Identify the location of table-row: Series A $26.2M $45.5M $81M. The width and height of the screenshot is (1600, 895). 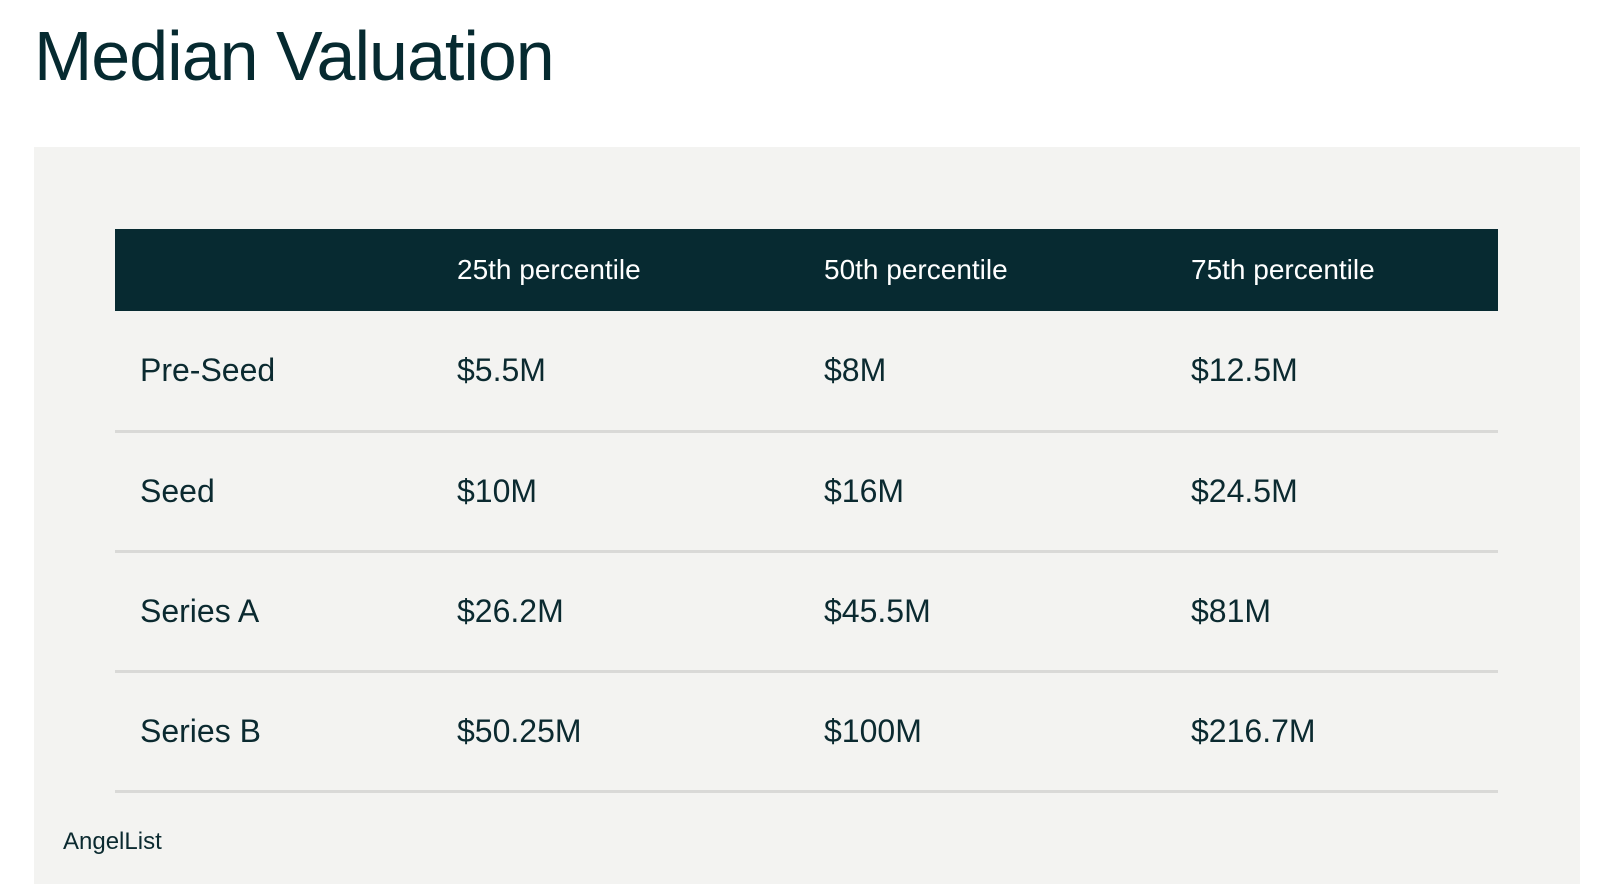
(806, 611).